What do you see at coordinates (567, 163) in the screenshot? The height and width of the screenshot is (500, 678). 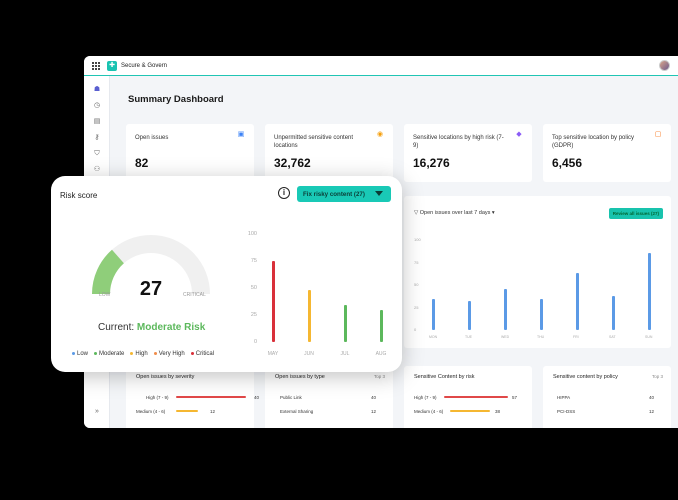 I see `stat-value: 6,456` at bounding box center [567, 163].